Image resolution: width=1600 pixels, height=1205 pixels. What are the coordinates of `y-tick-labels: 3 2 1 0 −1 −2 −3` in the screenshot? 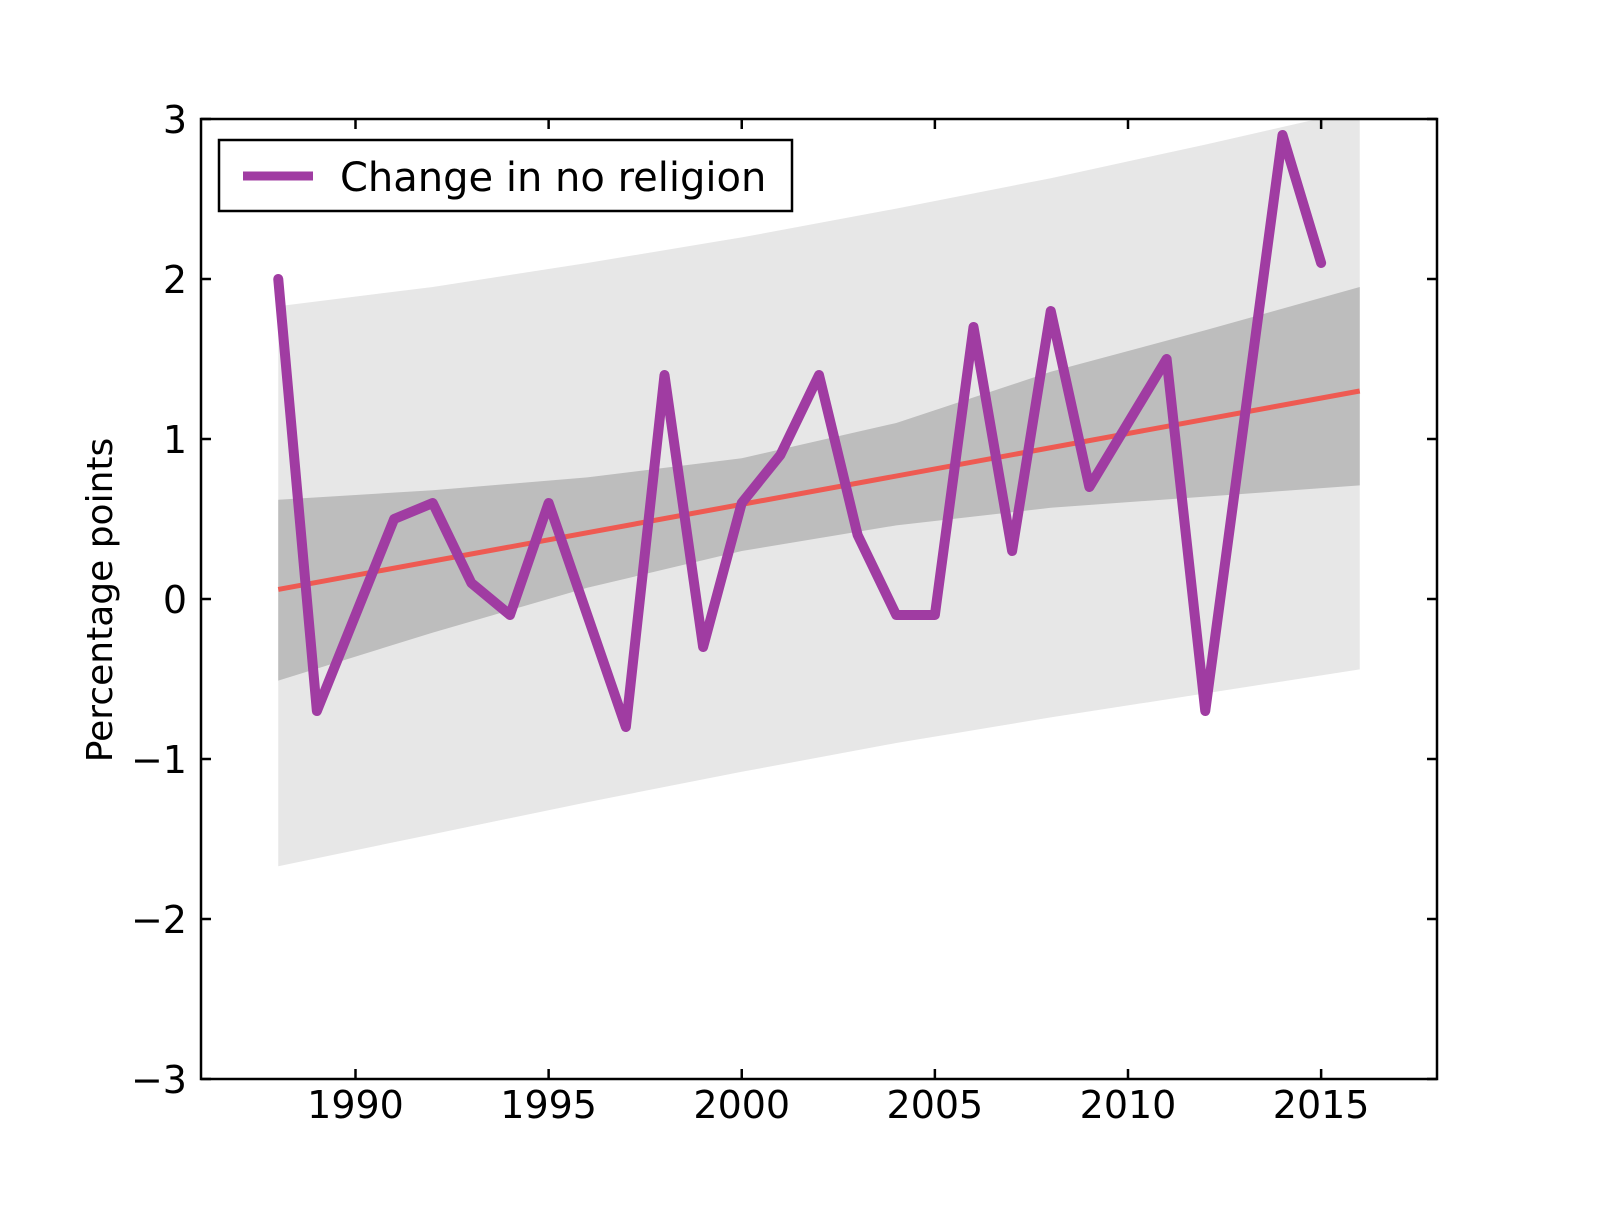 It's located at (159, 600).